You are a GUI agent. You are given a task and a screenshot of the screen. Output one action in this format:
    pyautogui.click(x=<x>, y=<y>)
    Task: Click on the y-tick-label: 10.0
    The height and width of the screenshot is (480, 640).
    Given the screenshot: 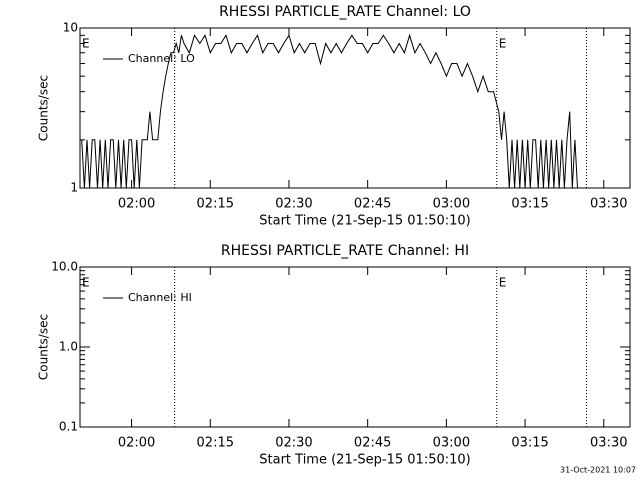 What is the action you would take?
    pyautogui.click(x=64, y=267)
    